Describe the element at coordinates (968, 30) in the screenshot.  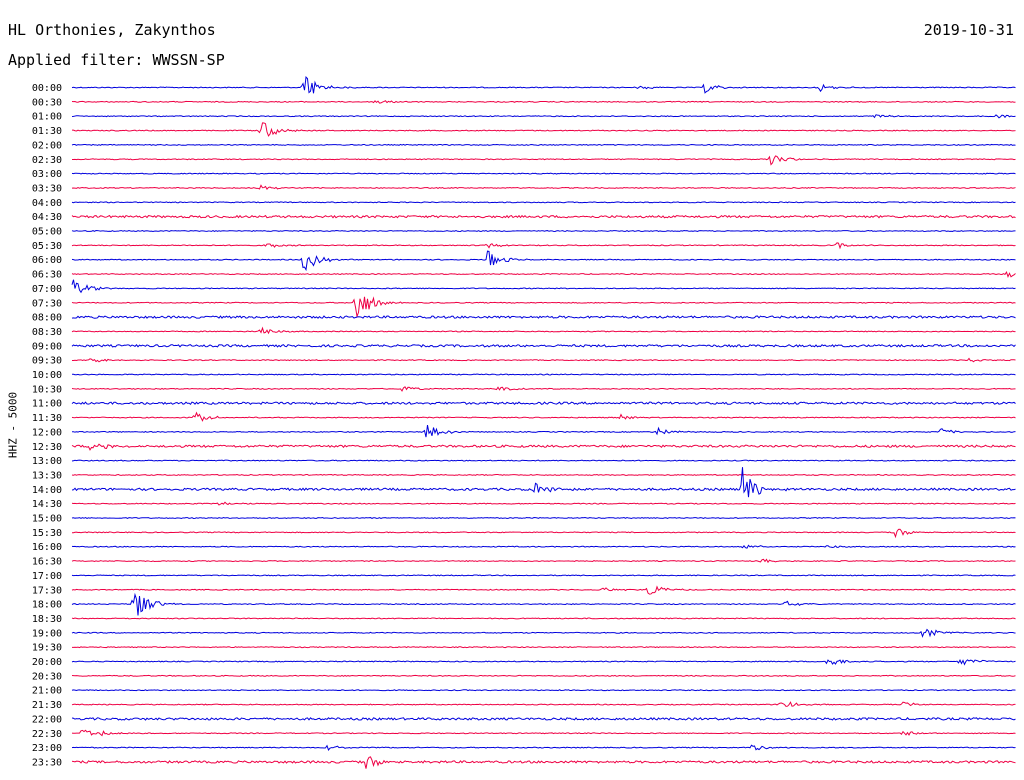
I see `date-label: 2019-10-31` at that location.